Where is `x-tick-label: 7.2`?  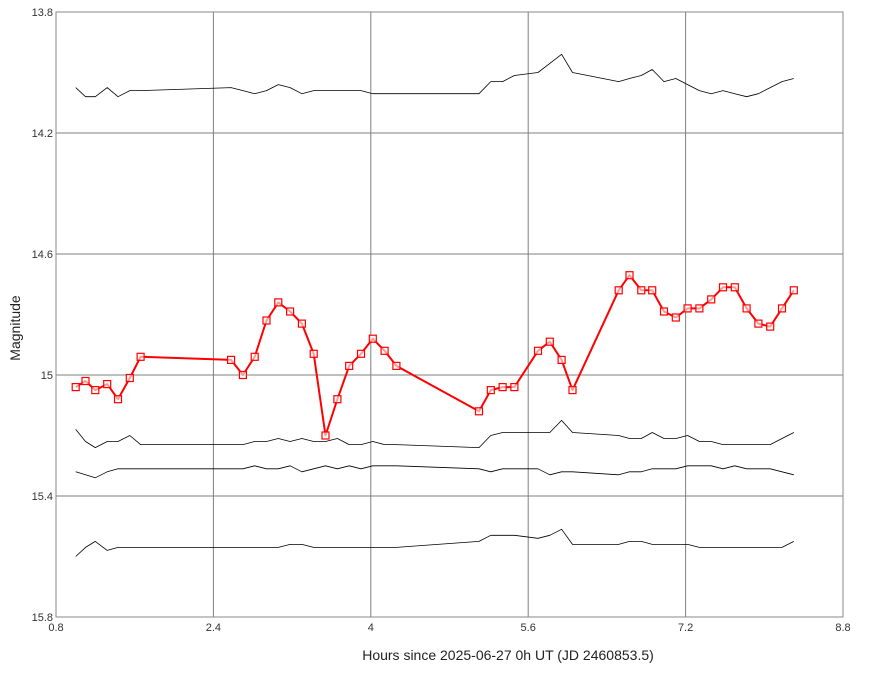 x-tick-label: 7.2 is located at coordinates (685, 628).